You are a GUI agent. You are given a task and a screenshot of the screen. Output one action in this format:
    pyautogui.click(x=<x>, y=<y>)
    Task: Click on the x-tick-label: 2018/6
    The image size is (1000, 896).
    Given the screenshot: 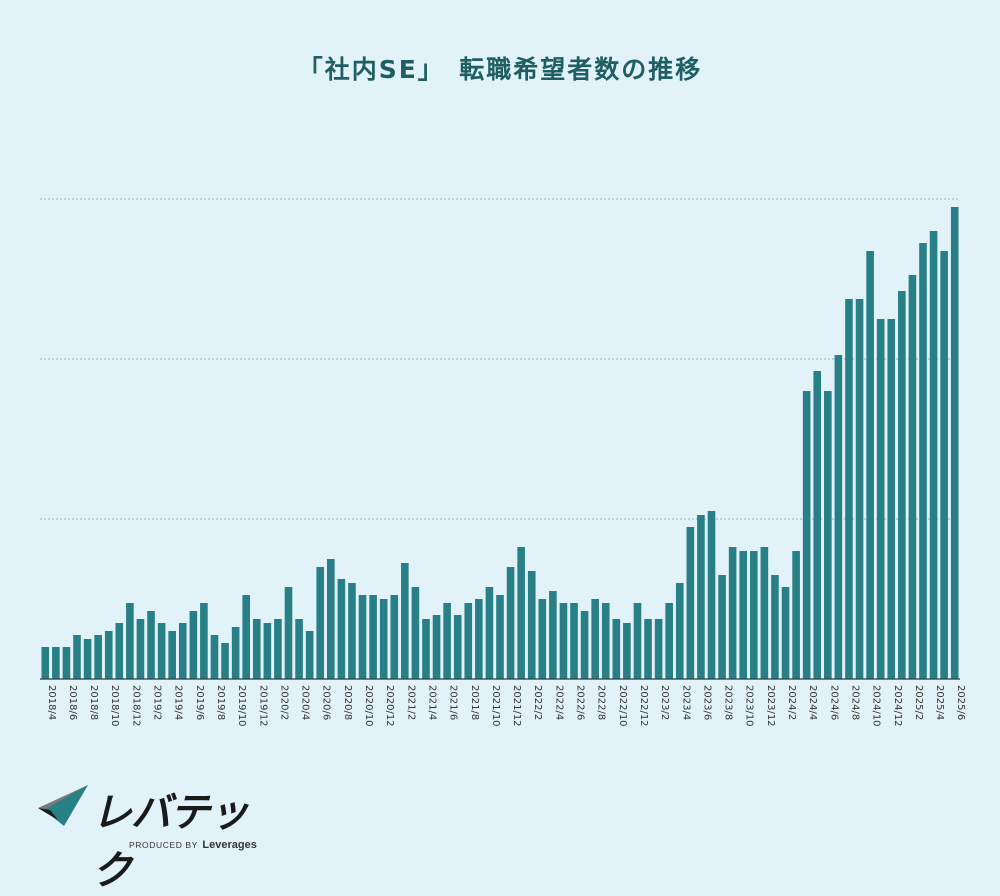 What is the action you would take?
    pyautogui.click(x=72, y=702)
    